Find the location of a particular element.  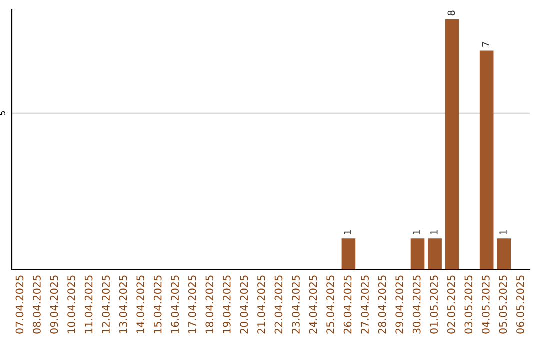

x-tick-label: 02.05.2025 is located at coordinates (451, 305).